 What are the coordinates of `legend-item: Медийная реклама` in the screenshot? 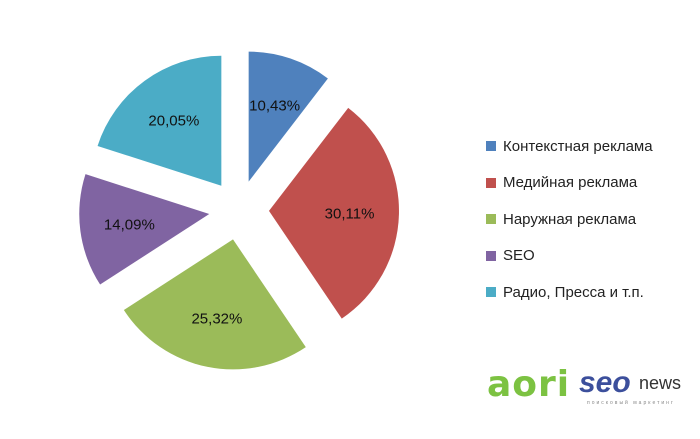 It's located at (569, 183).